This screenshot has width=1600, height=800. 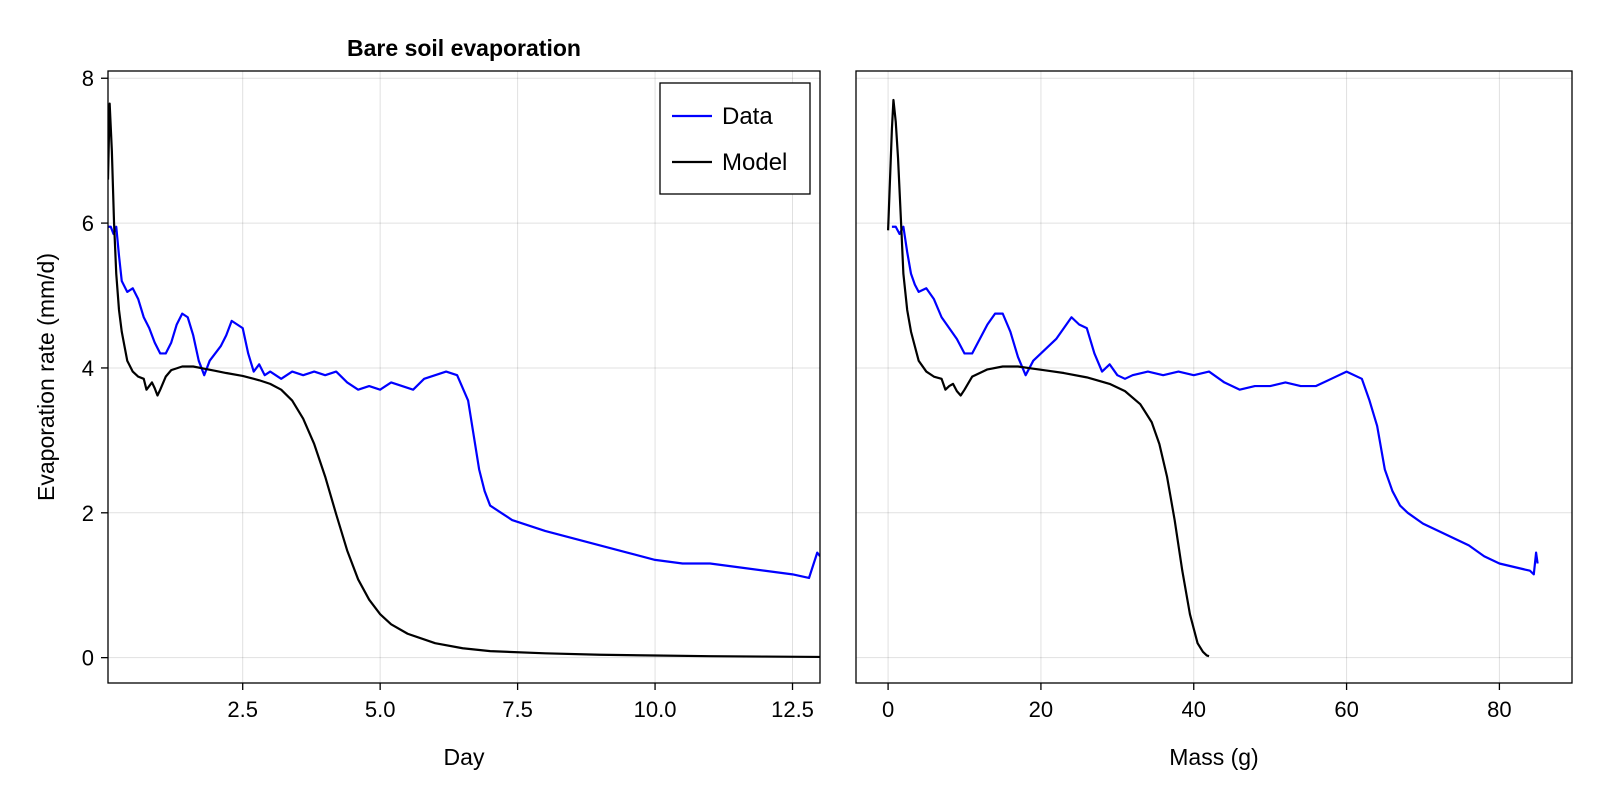 I want to click on left-x-tick-label: 10.0, so click(x=655, y=709).